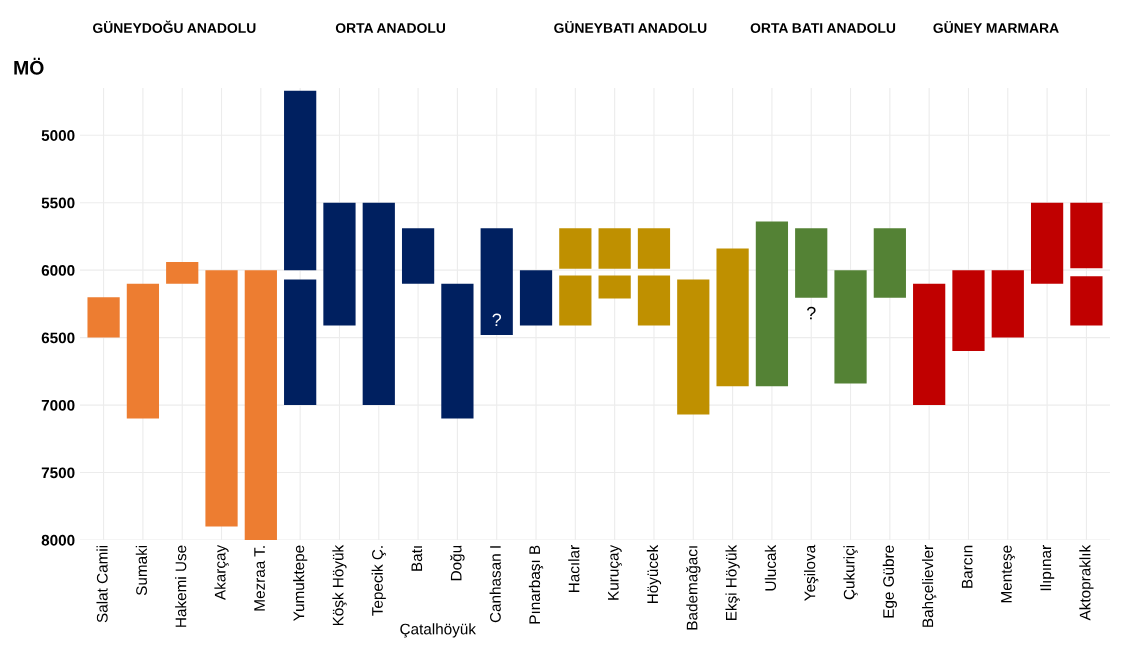 The image size is (1137, 658). I want to click on x-tick-label: Sumaki, so click(141, 570).